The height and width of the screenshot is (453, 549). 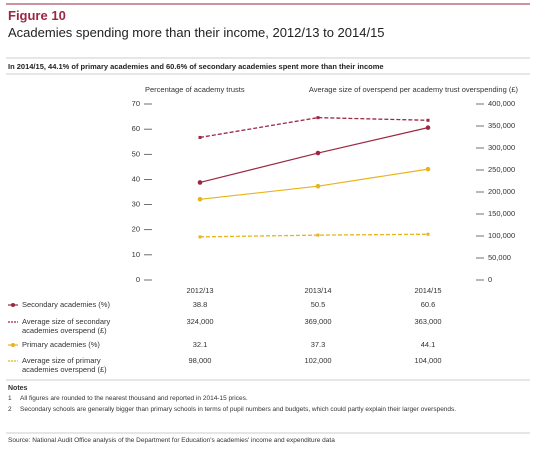 What do you see at coordinates (501, 235) in the screenshot?
I see `y2-tick-label: 100,000` at bounding box center [501, 235].